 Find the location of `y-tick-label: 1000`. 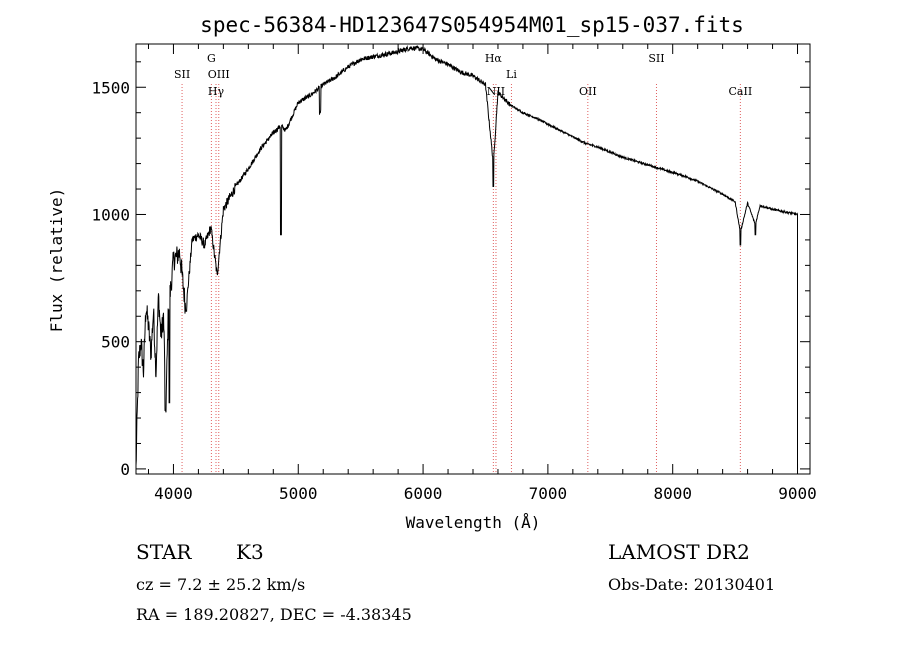

y-tick-label: 1000 is located at coordinates (110, 214).